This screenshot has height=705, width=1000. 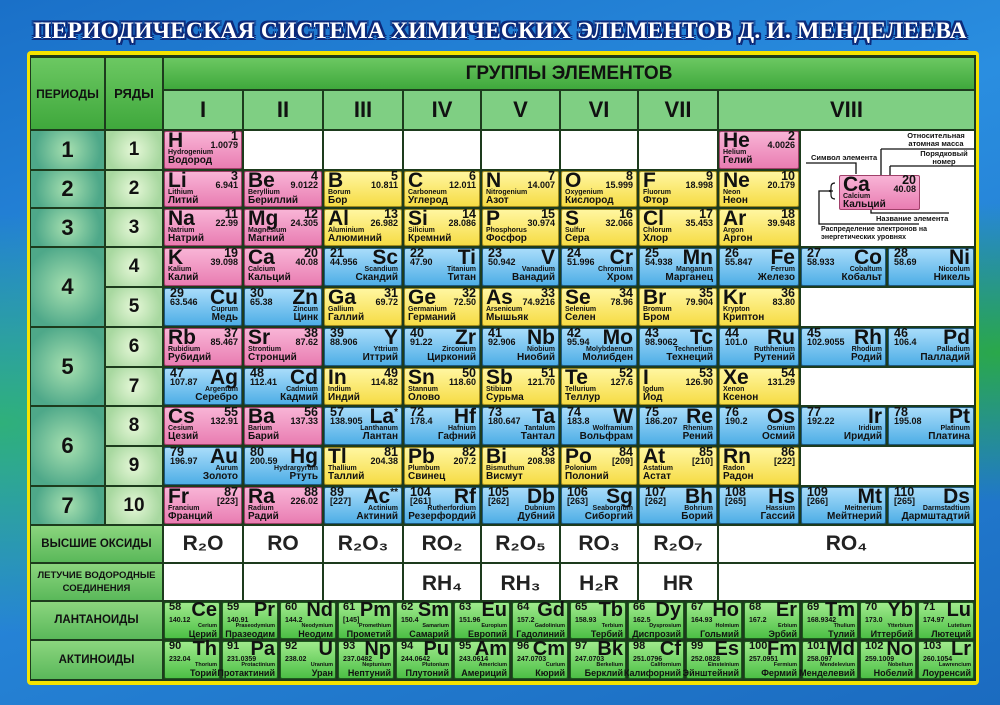 What do you see at coordinates (843, 346) in the screenshot?
I see `element-cell-rh: Rh 45 102.9055 Rhodium Родий` at bounding box center [843, 346].